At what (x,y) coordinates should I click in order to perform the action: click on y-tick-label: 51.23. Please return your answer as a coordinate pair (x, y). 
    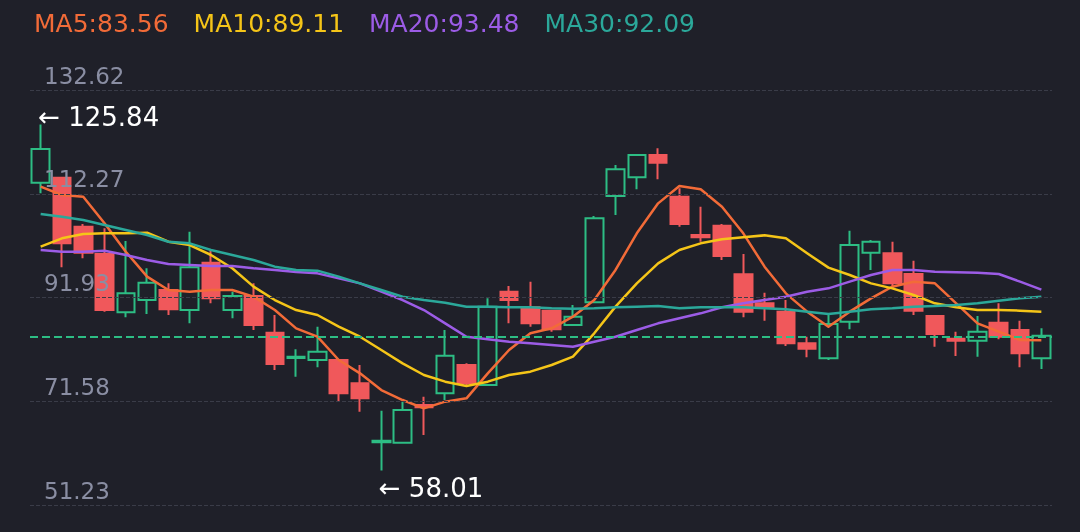
    Looking at the image, I should click on (77, 490).